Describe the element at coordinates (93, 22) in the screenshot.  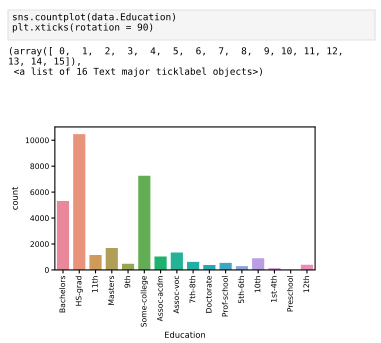
I see `text: sns.countplot(data.Education) plt.xticks(rotation = 90)` at that location.